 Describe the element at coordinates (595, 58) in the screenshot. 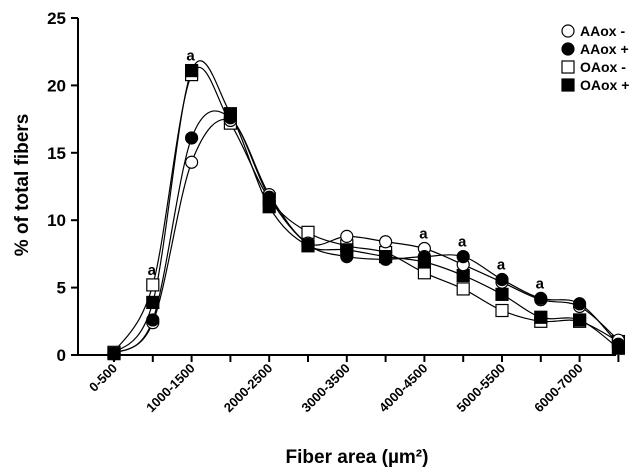

I see `legend: AAox - AAox + OAox - OAox +` at that location.